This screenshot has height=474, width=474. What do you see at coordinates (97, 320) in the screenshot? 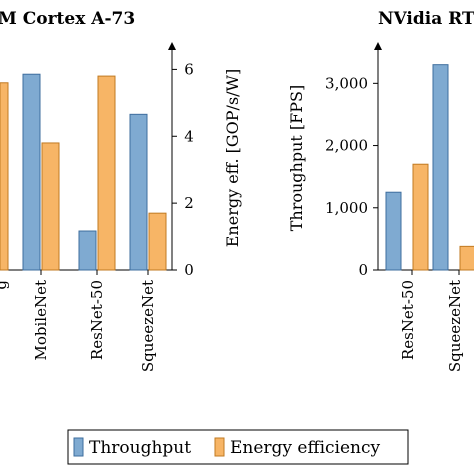
I see `panel-left-category-label: ResNet-50` at bounding box center [97, 320].